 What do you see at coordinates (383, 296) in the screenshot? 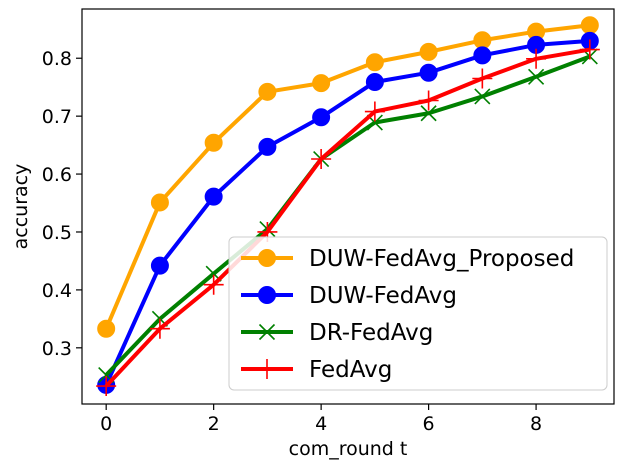
I see `legend-label: DUW-FedAvg` at bounding box center [383, 296].